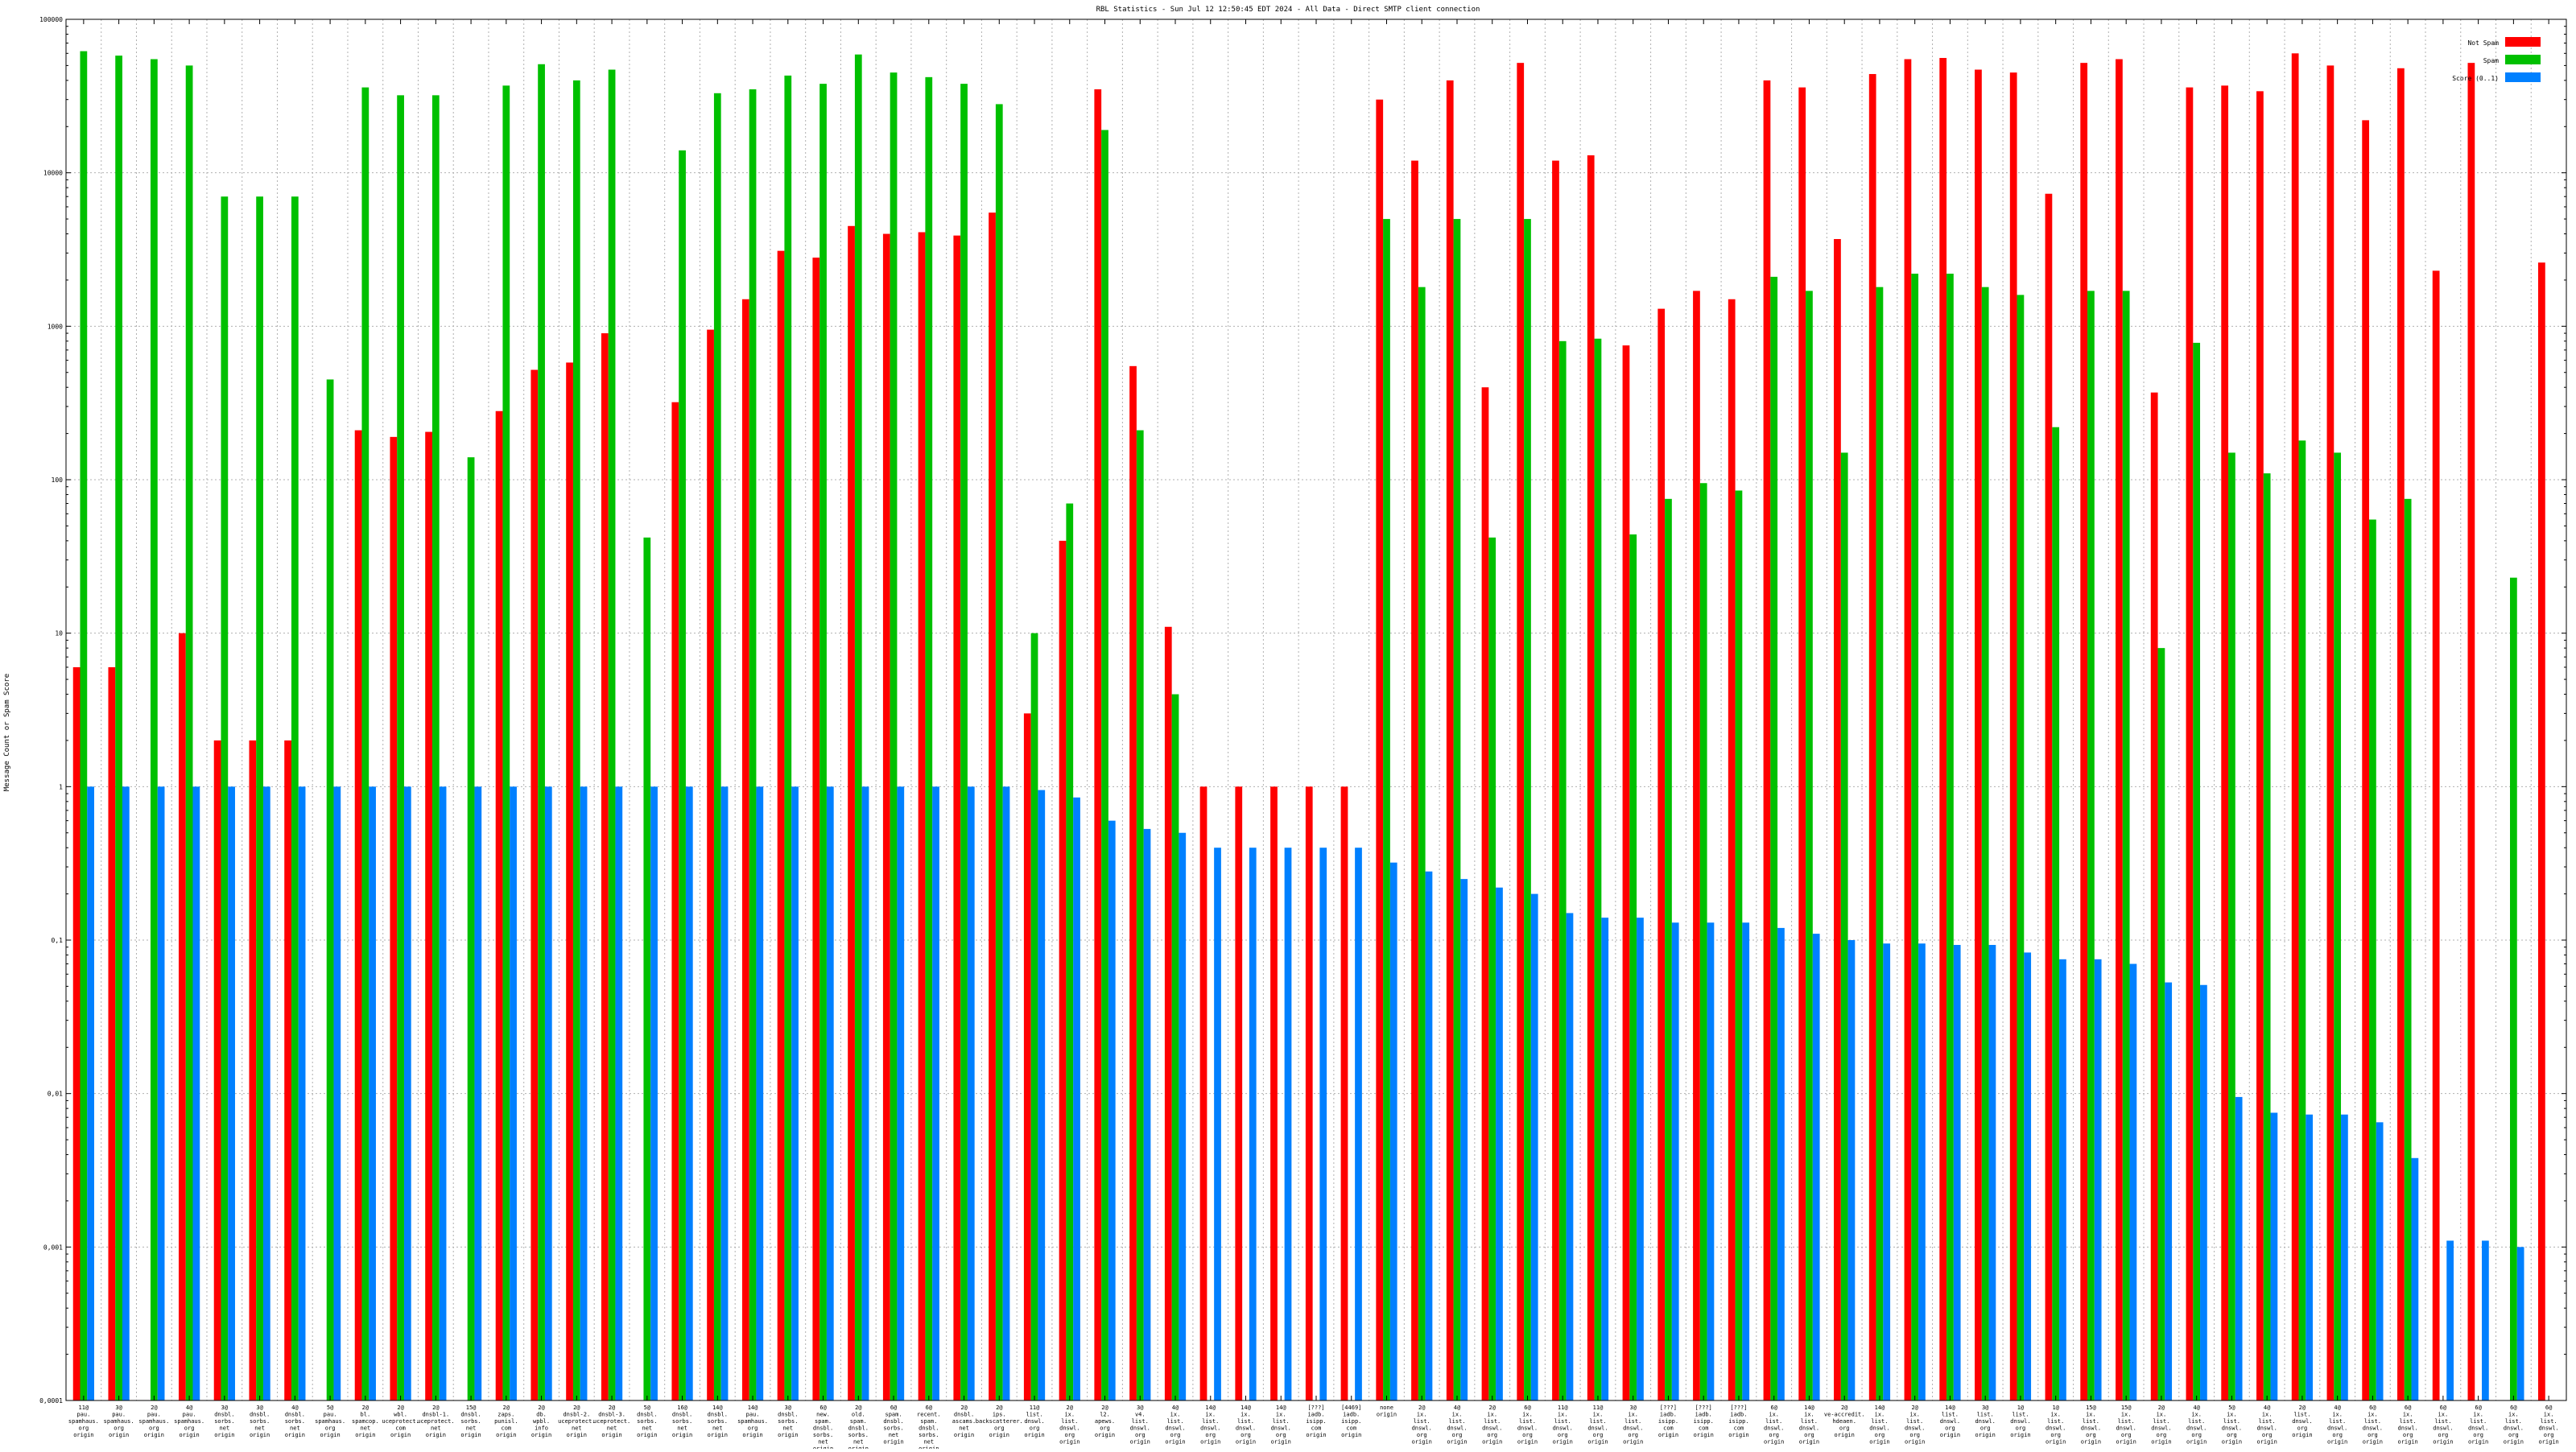  What do you see at coordinates (1844, 1421) in the screenshot?
I see `x-tick-label: hdeaen.` at bounding box center [1844, 1421].